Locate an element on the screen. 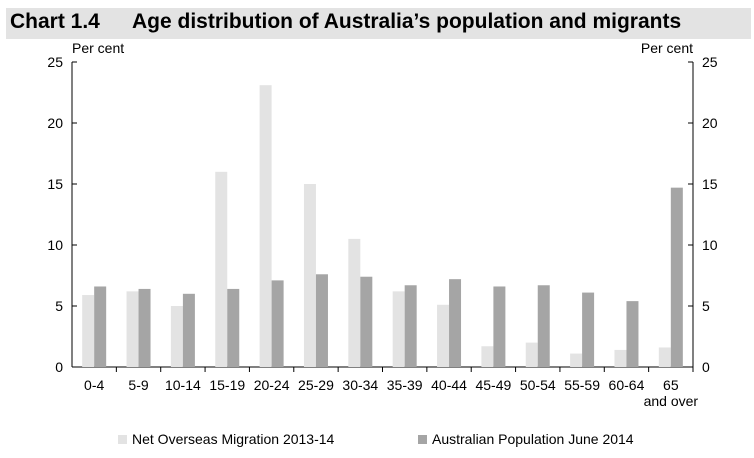  y-tick-label-left: 5 is located at coordinates (59, 306).